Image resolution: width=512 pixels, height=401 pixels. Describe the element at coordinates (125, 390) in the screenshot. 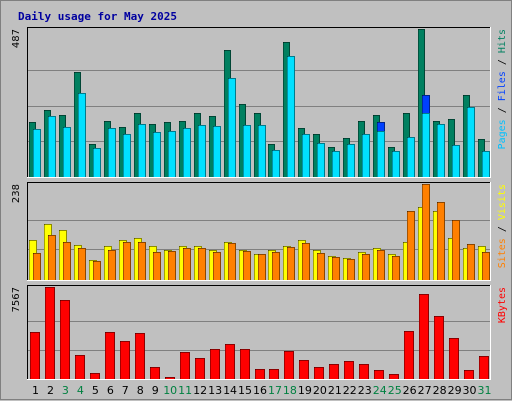

I see `x-tick-label: 7` at that location.